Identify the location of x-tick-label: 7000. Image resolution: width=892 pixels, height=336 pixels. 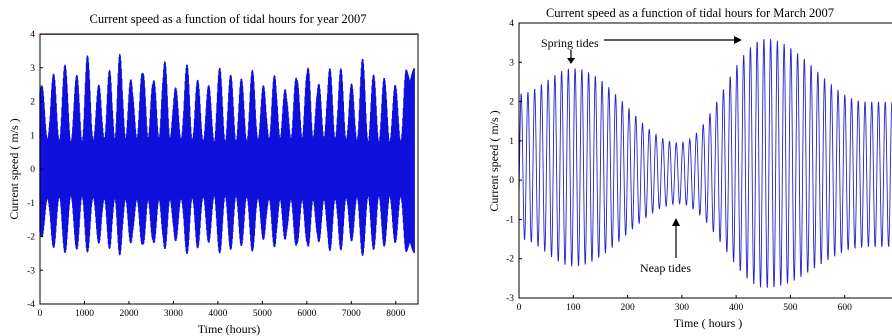
(351, 314).